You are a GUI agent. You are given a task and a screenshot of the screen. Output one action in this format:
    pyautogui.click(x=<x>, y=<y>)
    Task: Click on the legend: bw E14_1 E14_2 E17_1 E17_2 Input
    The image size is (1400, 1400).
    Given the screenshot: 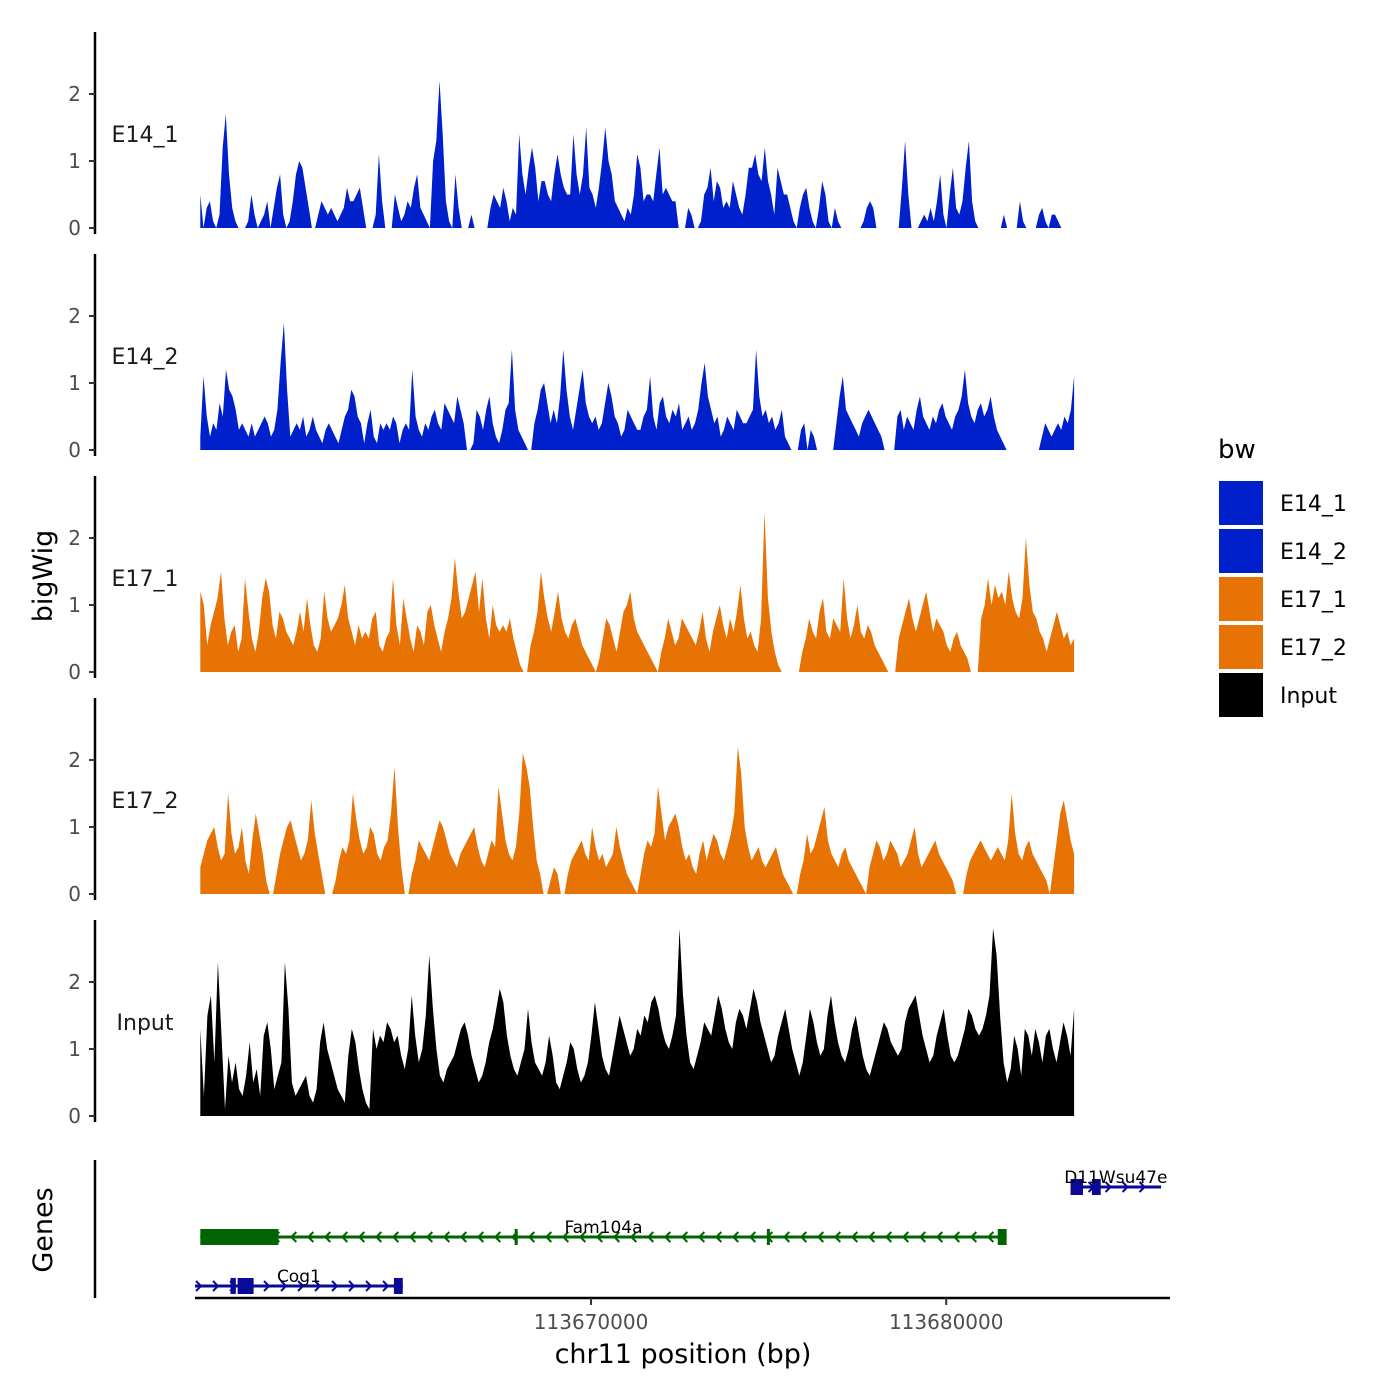 What is the action you would take?
    pyautogui.click(x=1282, y=576)
    